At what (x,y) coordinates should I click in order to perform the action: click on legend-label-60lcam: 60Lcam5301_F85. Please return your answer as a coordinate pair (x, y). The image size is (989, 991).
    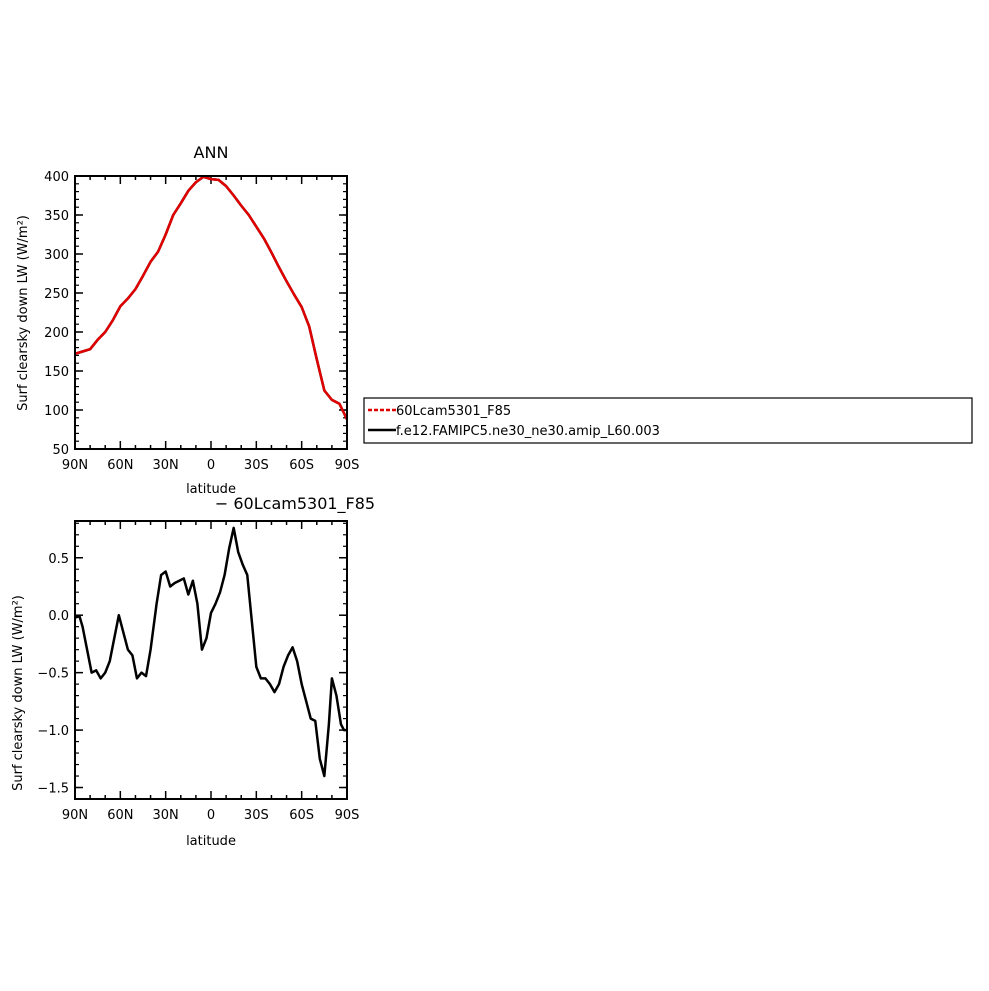
    Looking at the image, I should click on (453, 411).